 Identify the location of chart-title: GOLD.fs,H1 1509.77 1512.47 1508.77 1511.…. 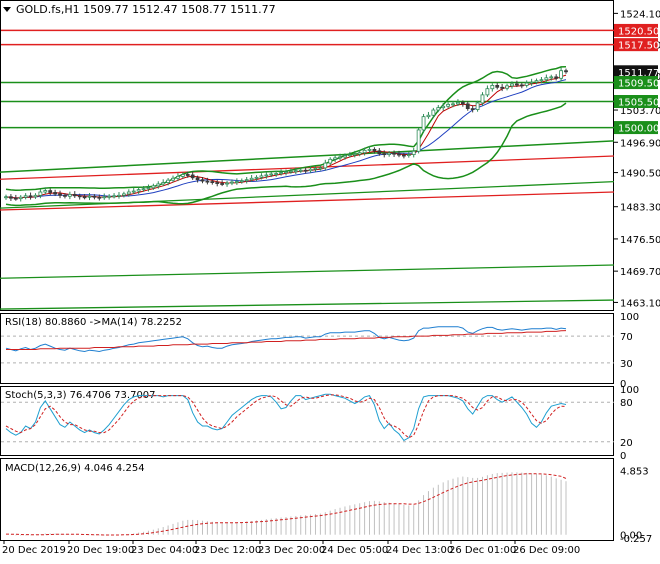
(146, 9).